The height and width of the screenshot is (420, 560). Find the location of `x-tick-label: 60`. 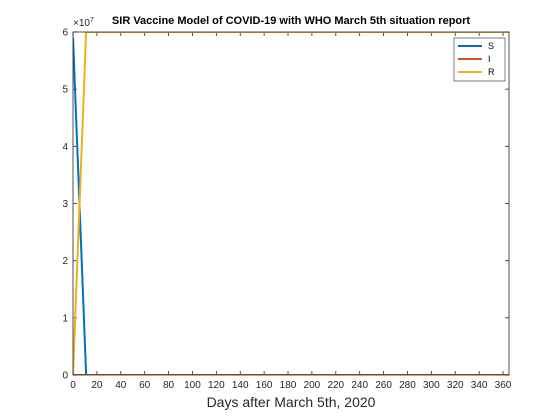

x-tick-label: 60 is located at coordinates (145, 385).